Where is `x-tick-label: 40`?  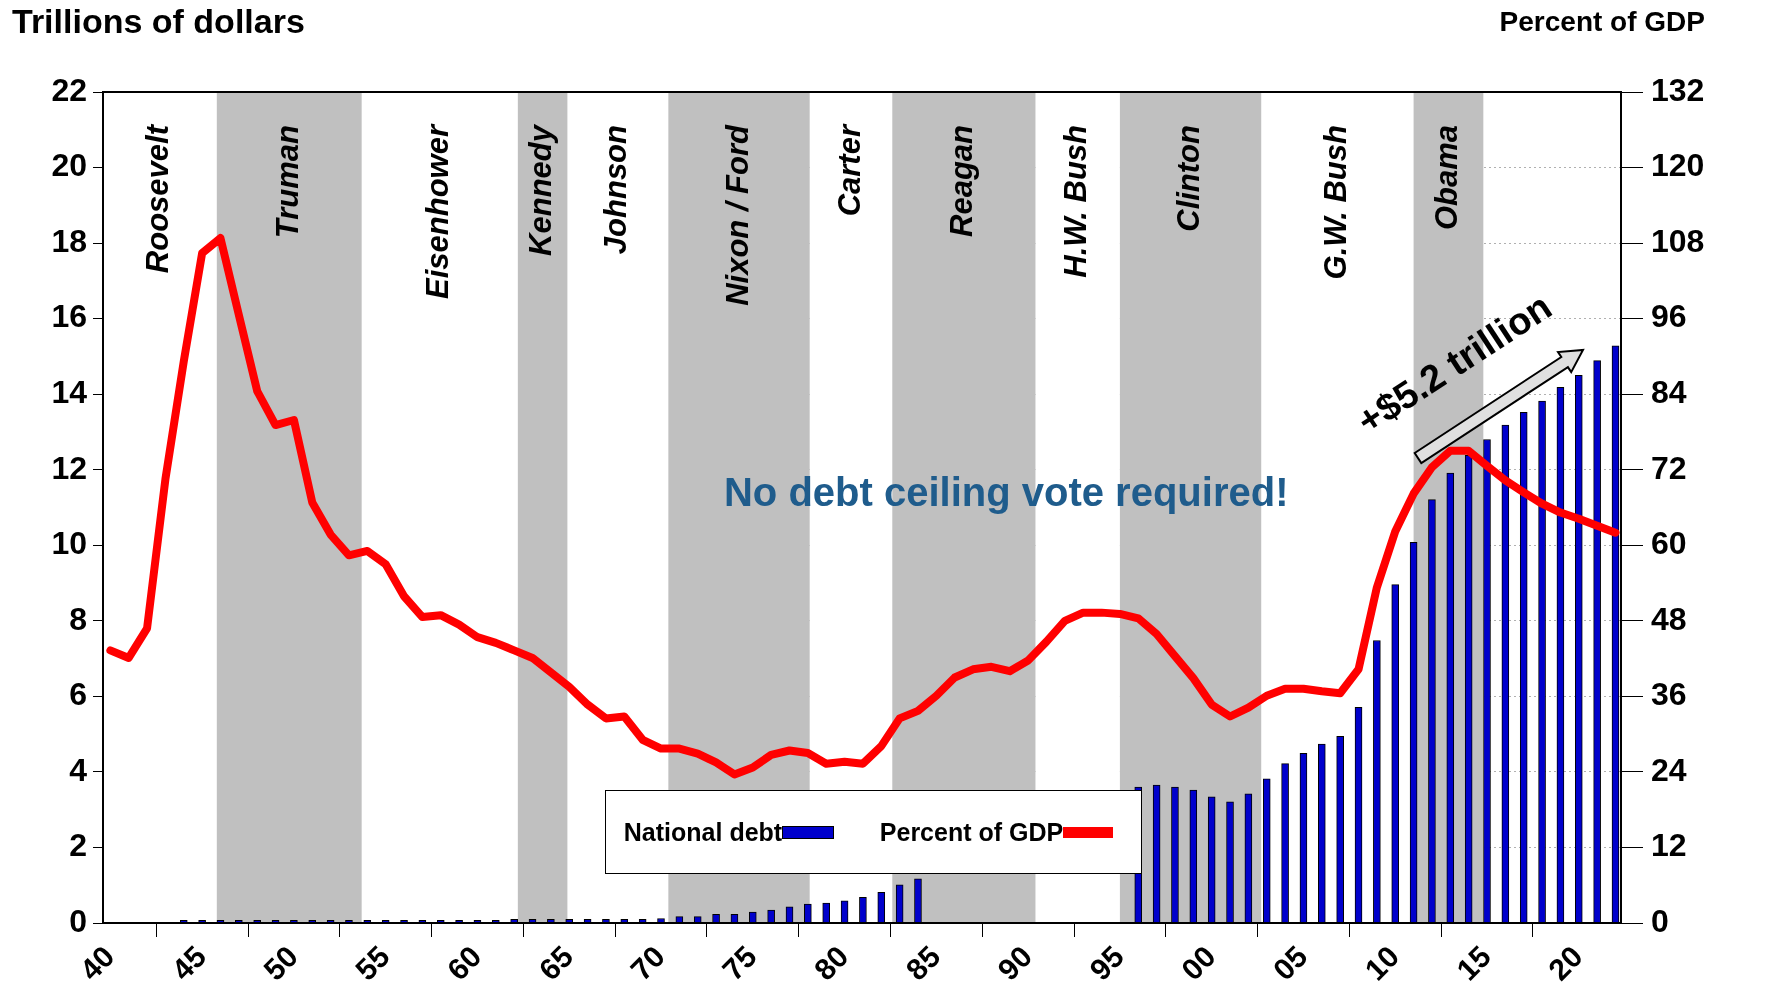 x-tick-label: 40 is located at coordinates (97, 963).